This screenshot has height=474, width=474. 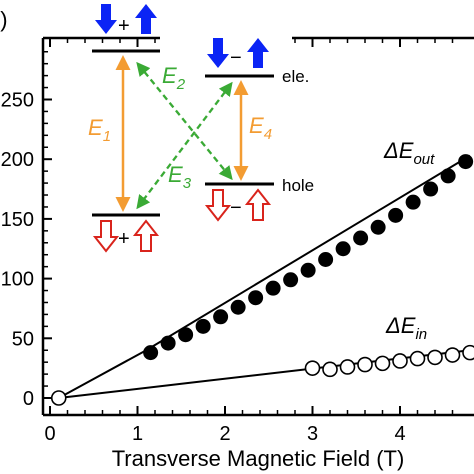 I want to click on spin-state-top-right: −, so click(x=238, y=53).